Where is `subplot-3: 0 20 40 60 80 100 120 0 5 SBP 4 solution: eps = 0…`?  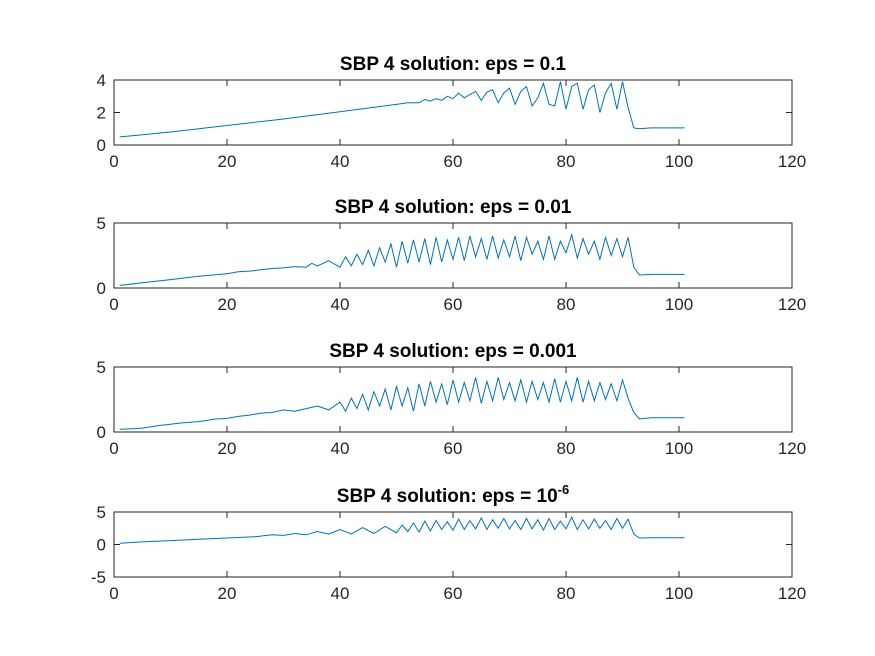
subplot-3: 0 20 40 60 80 100 120 0 5 SBP 4 solution: eps = 0… is located at coordinates (452, 399).